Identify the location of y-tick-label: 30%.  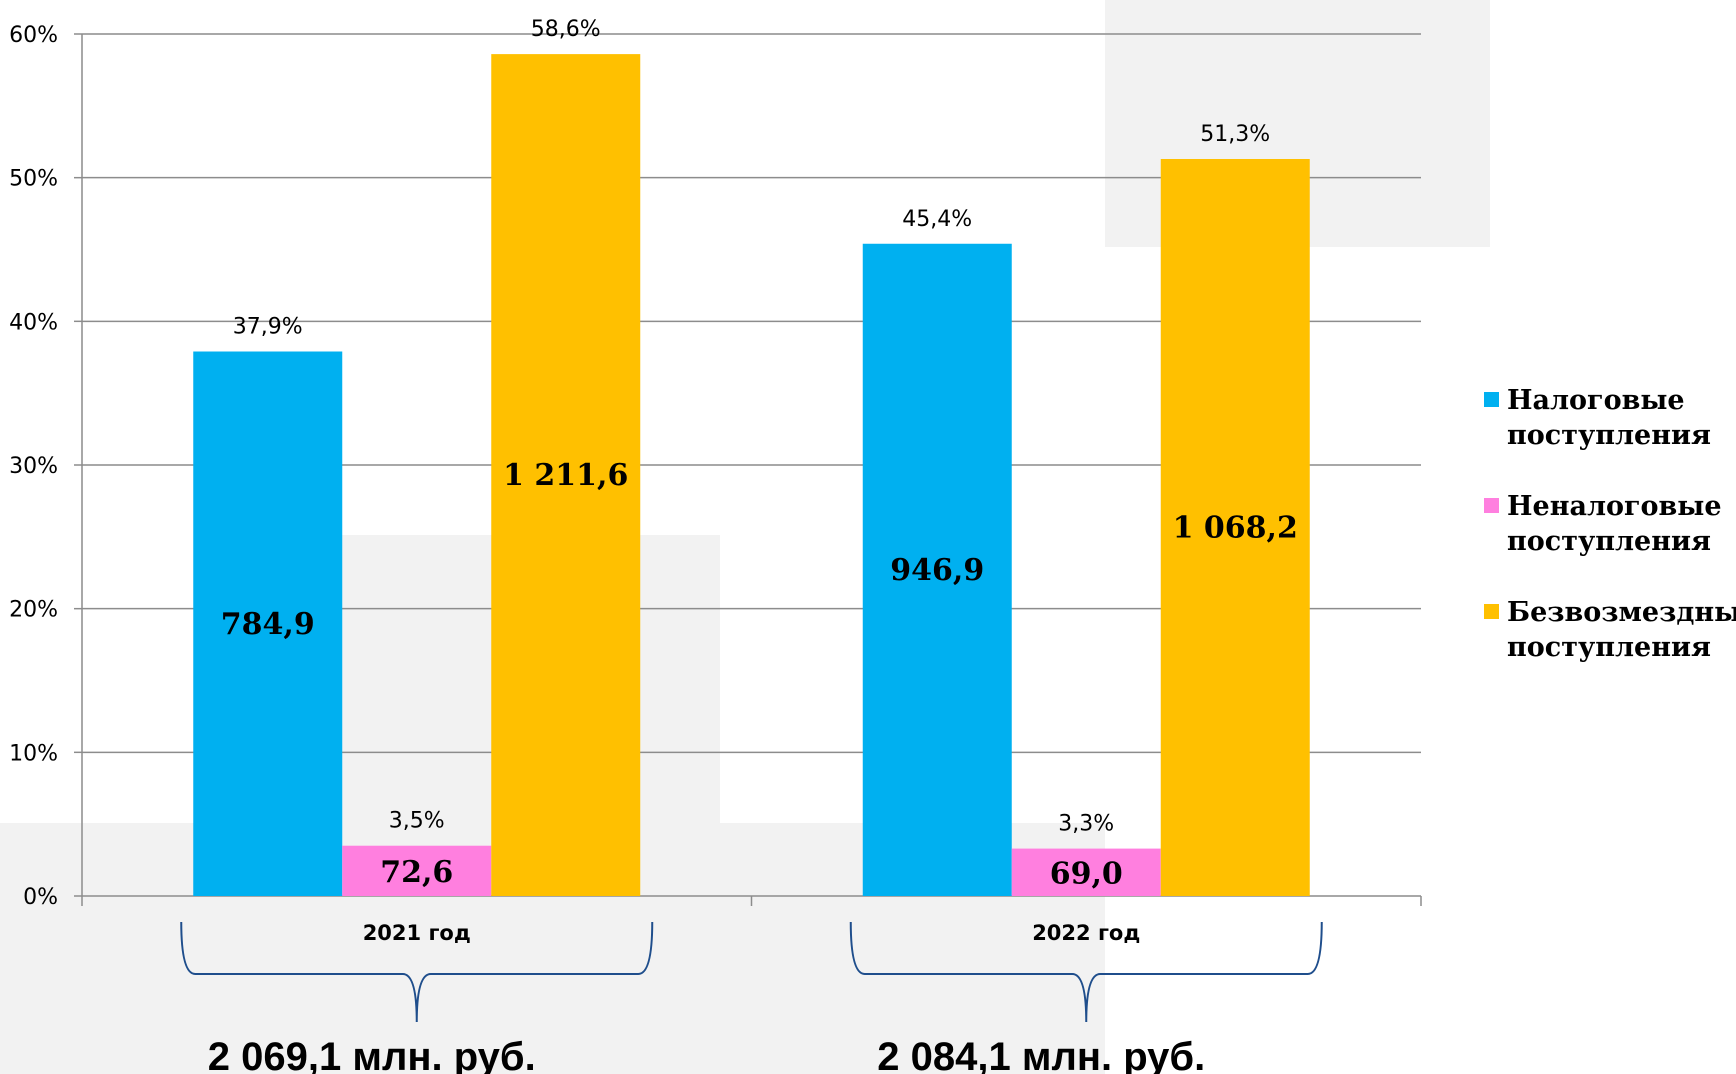
(33, 466).